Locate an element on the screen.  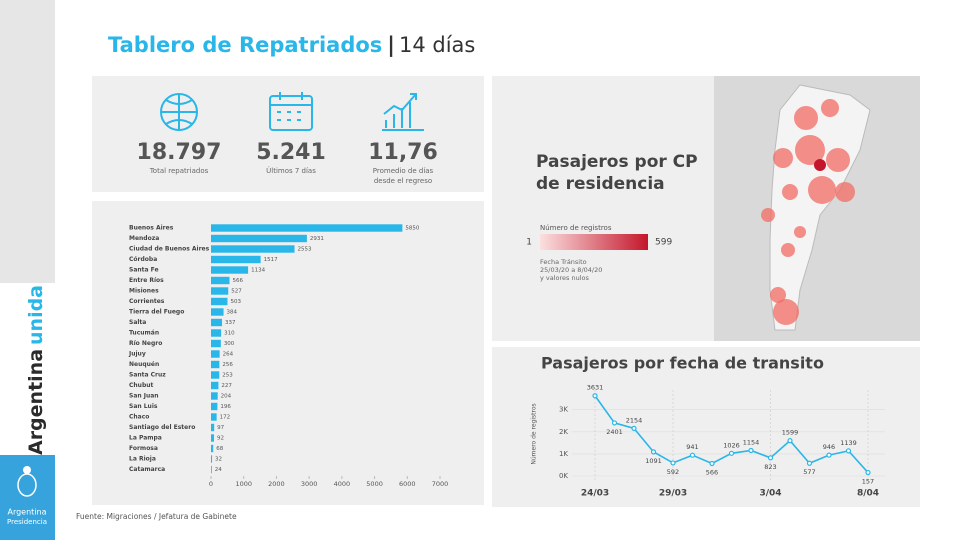
value-label: 2154 is located at coordinates (634, 420).